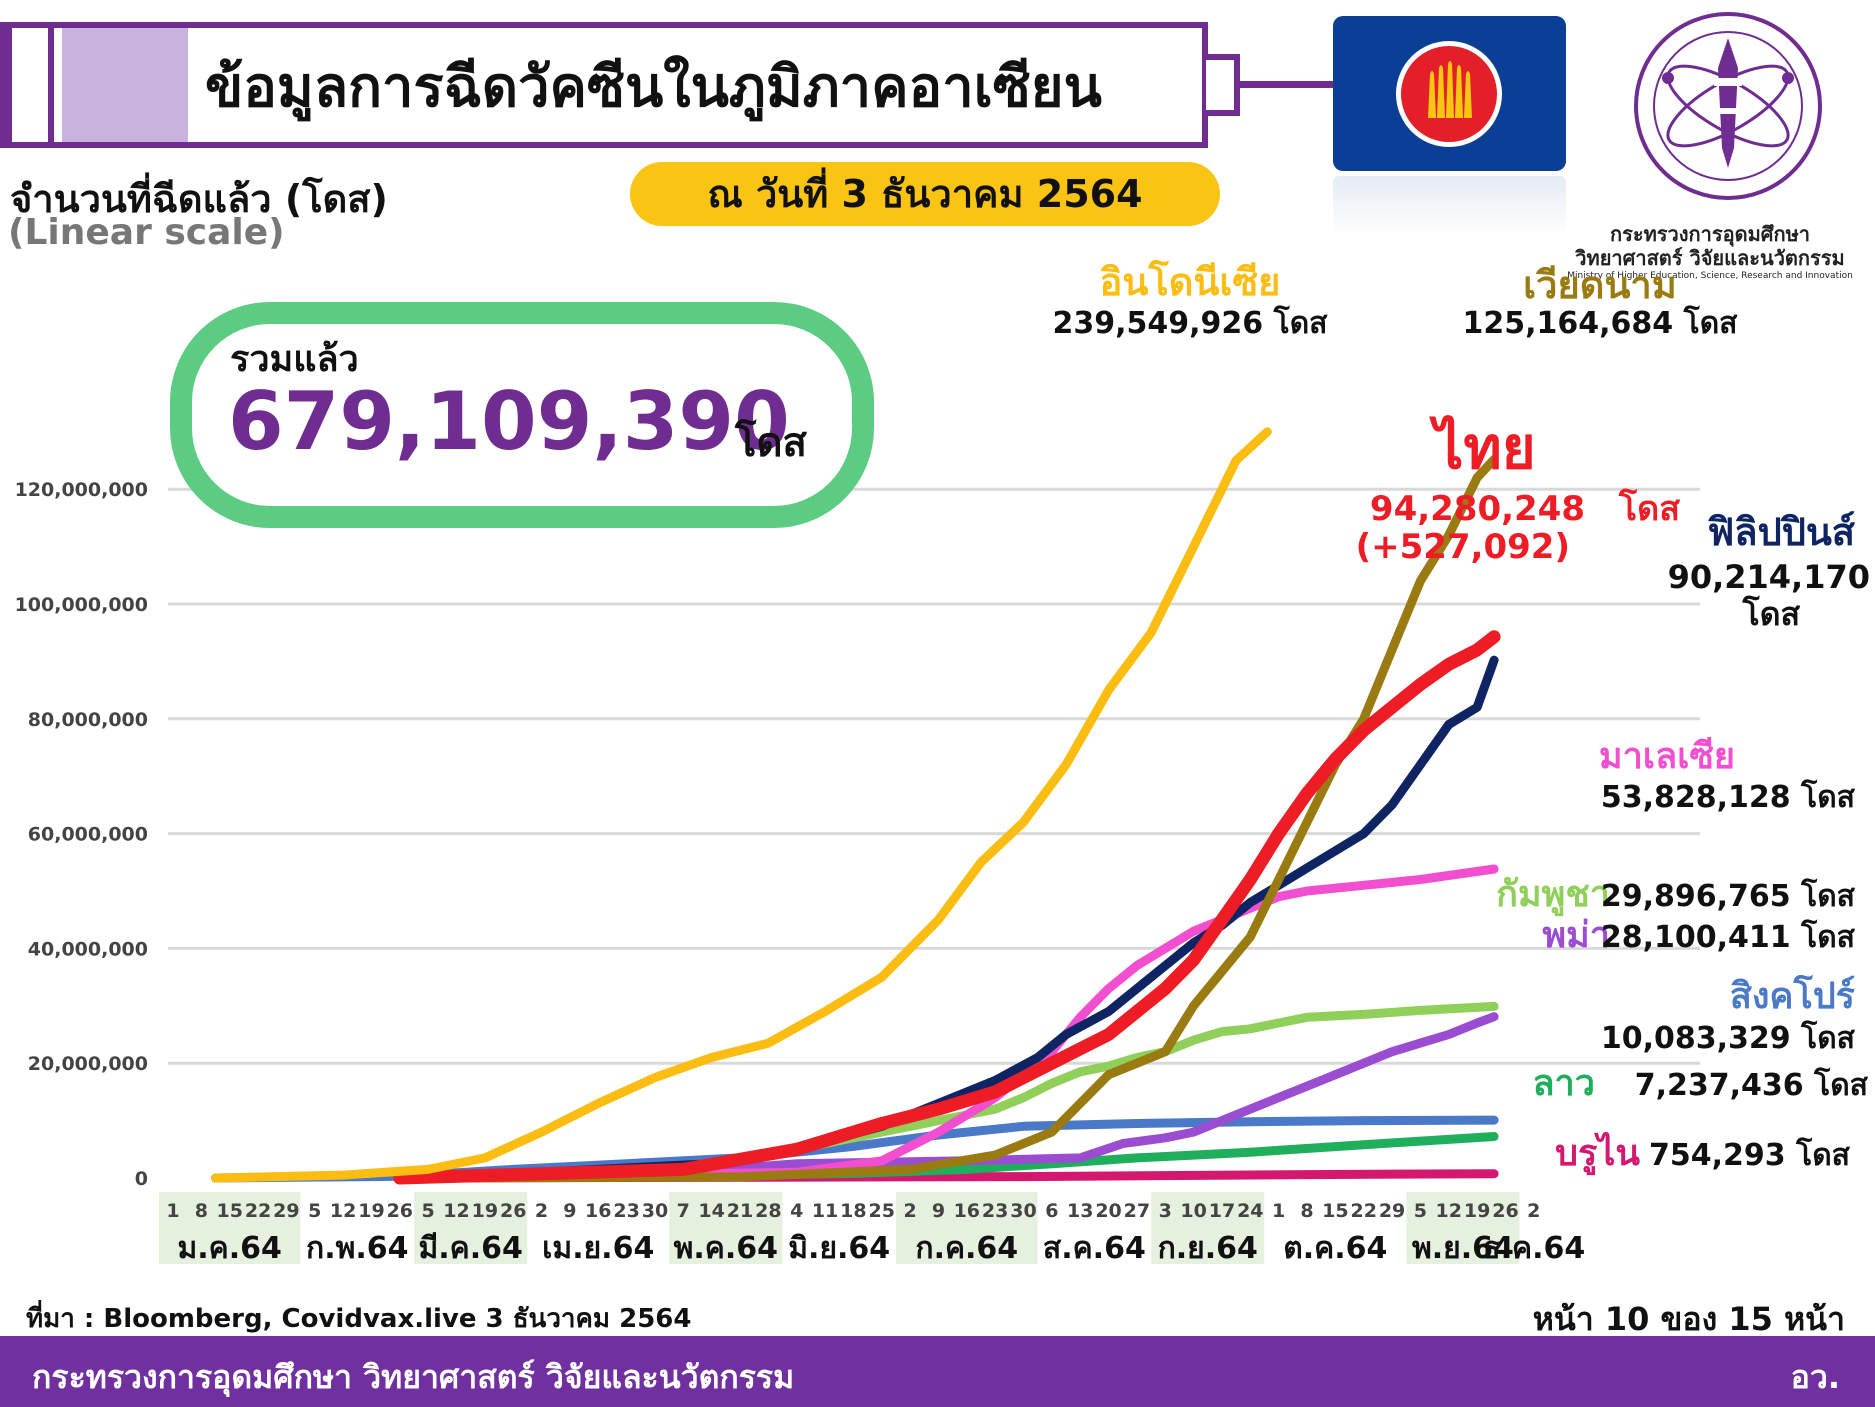 The width and height of the screenshot is (1875, 1407). What do you see at coordinates (925, 194) in the screenshot?
I see `date-badge: ณ วันที่ 3 ธันวาคม 2564` at bounding box center [925, 194].